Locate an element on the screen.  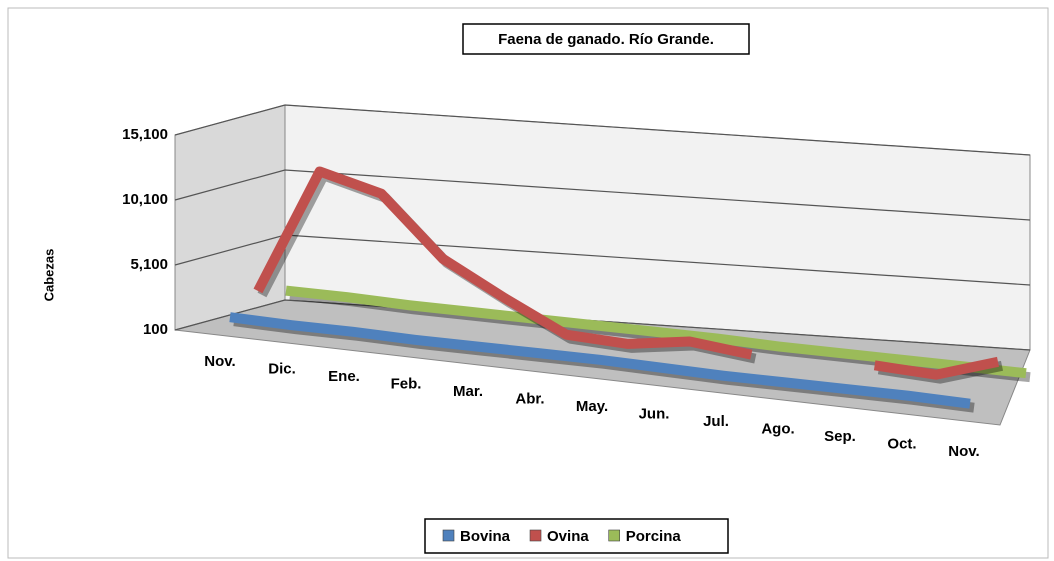
legend-label: Ovina is located at coordinates (568, 536).